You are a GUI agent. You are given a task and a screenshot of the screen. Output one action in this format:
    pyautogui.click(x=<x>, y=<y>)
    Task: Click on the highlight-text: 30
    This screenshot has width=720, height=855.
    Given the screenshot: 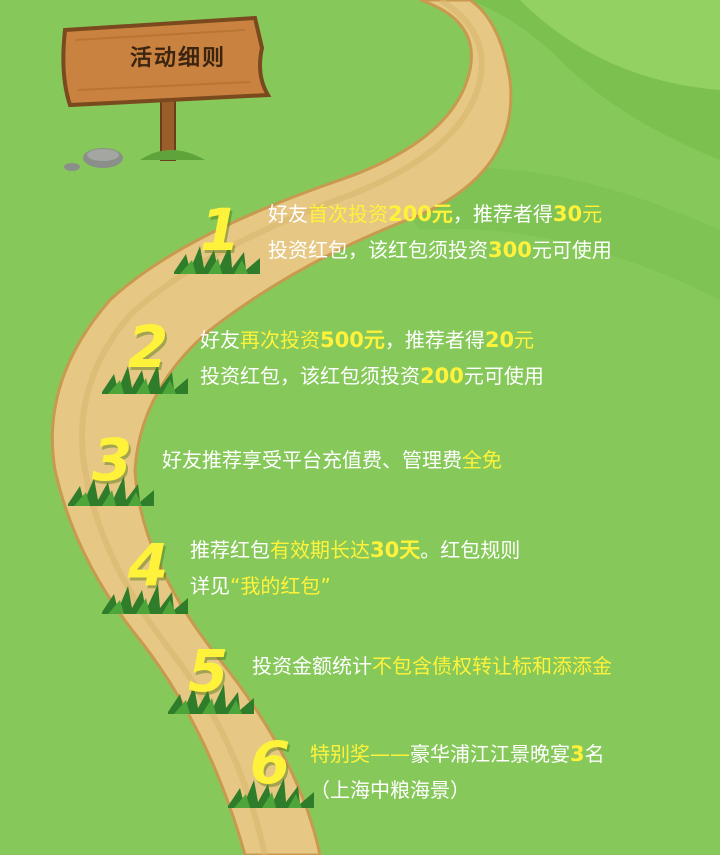 What is the action you would take?
    pyautogui.click(x=567, y=214)
    